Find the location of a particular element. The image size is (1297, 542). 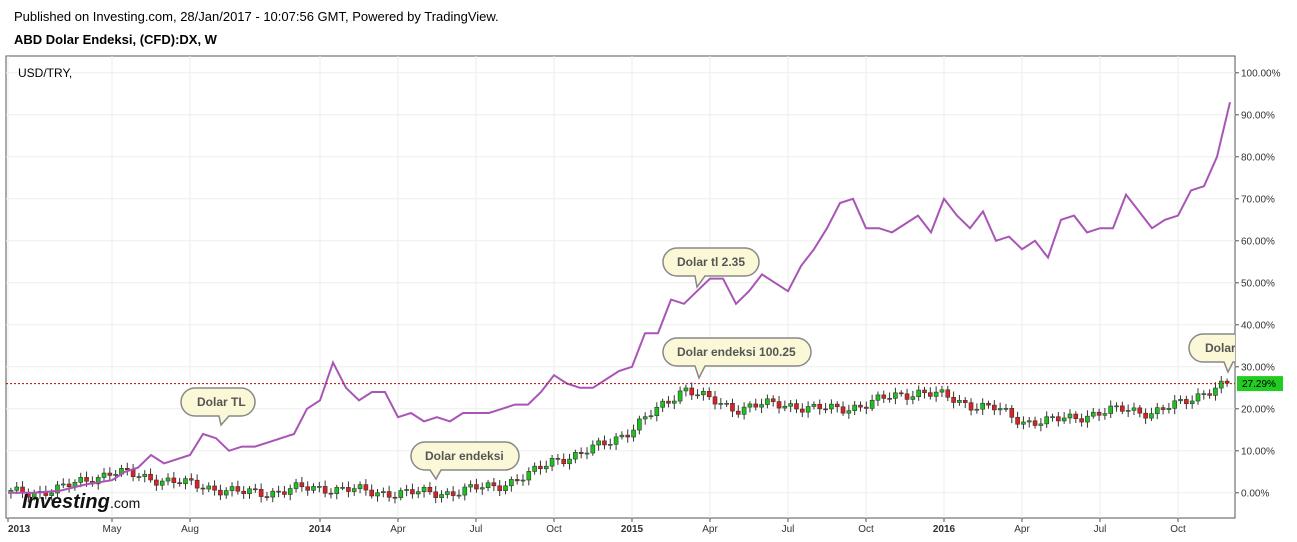

callout-label: Dolar endeksi 100.25 is located at coordinates (736, 352).